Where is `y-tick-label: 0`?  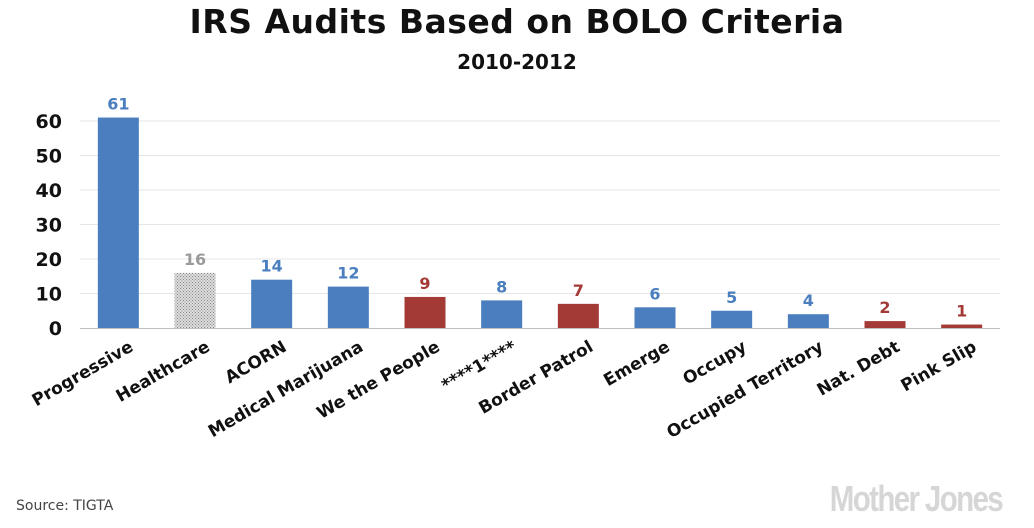
y-tick-label: 0 is located at coordinates (55, 329).